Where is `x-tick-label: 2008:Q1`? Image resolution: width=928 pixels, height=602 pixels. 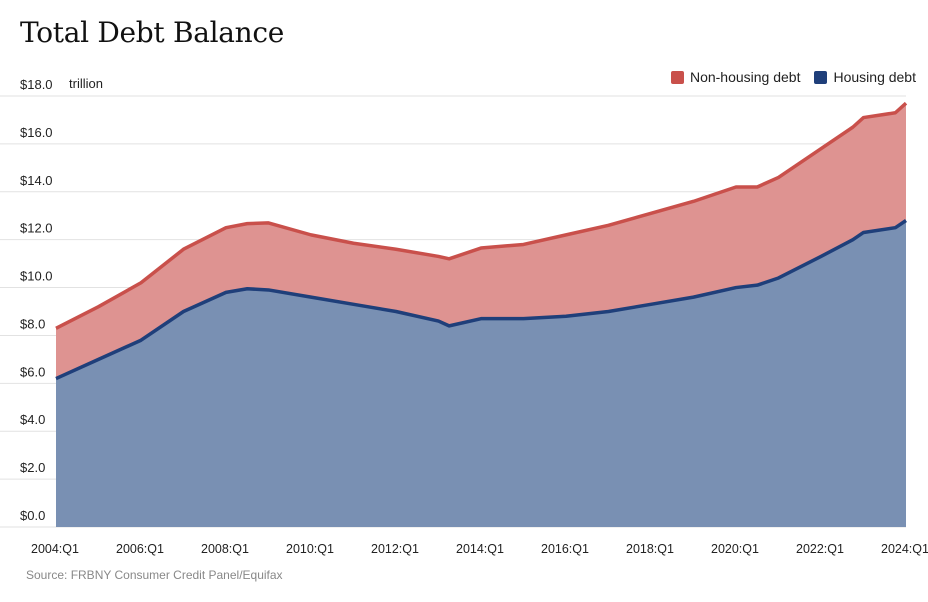
x-tick-label: 2008:Q1 is located at coordinates (225, 549).